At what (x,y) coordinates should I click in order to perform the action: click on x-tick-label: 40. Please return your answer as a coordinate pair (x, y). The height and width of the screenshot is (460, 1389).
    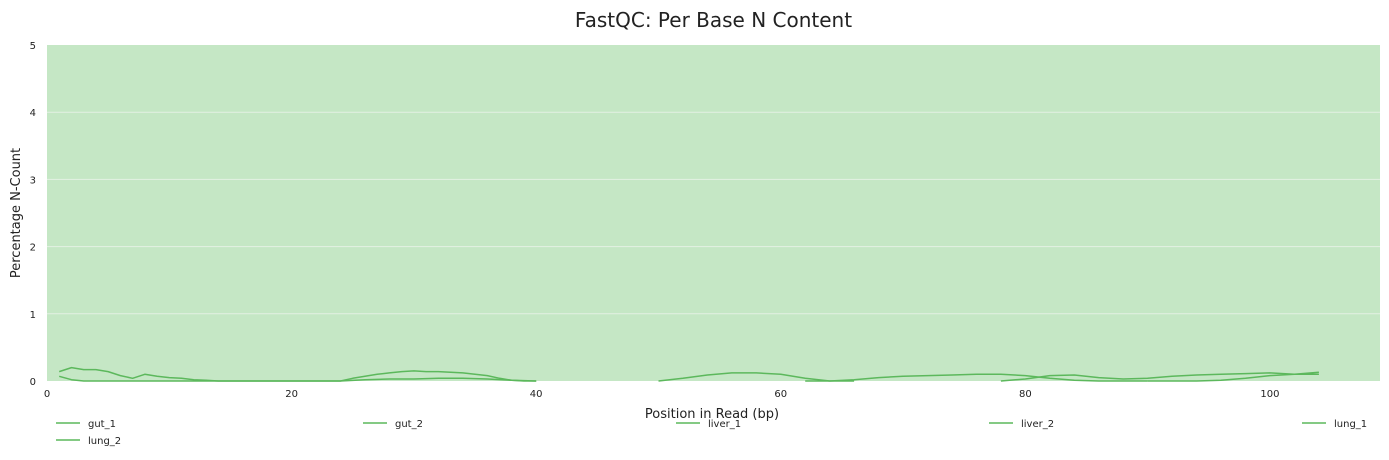
    Looking at the image, I should click on (536, 394).